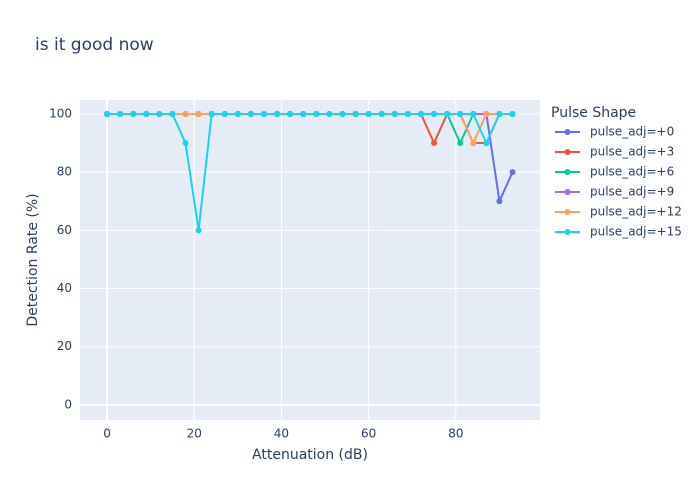 The height and width of the screenshot is (500, 700). Describe the element at coordinates (310, 455) in the screenshot. I see `x-axis-label: Attenuation (dB)` at that location.